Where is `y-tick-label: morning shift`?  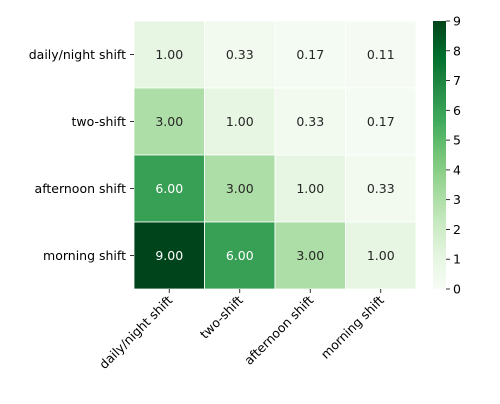
y-tick-label: morning shift is located at coordinates (84, 255).